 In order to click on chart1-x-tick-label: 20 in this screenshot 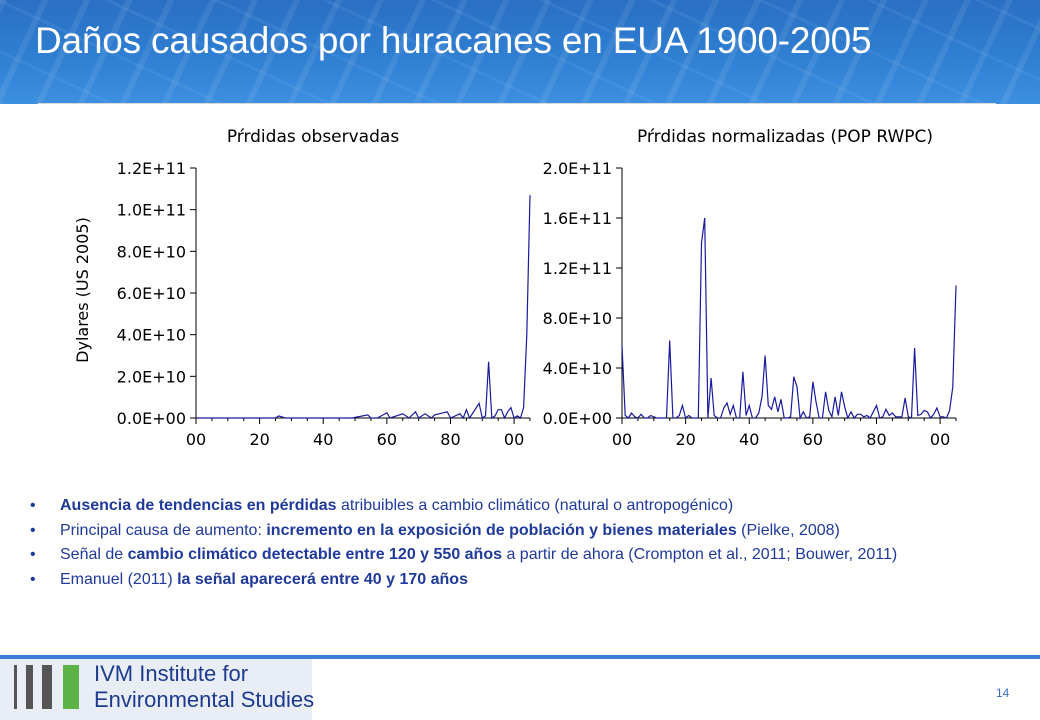, I will do `click(259, 439)`.